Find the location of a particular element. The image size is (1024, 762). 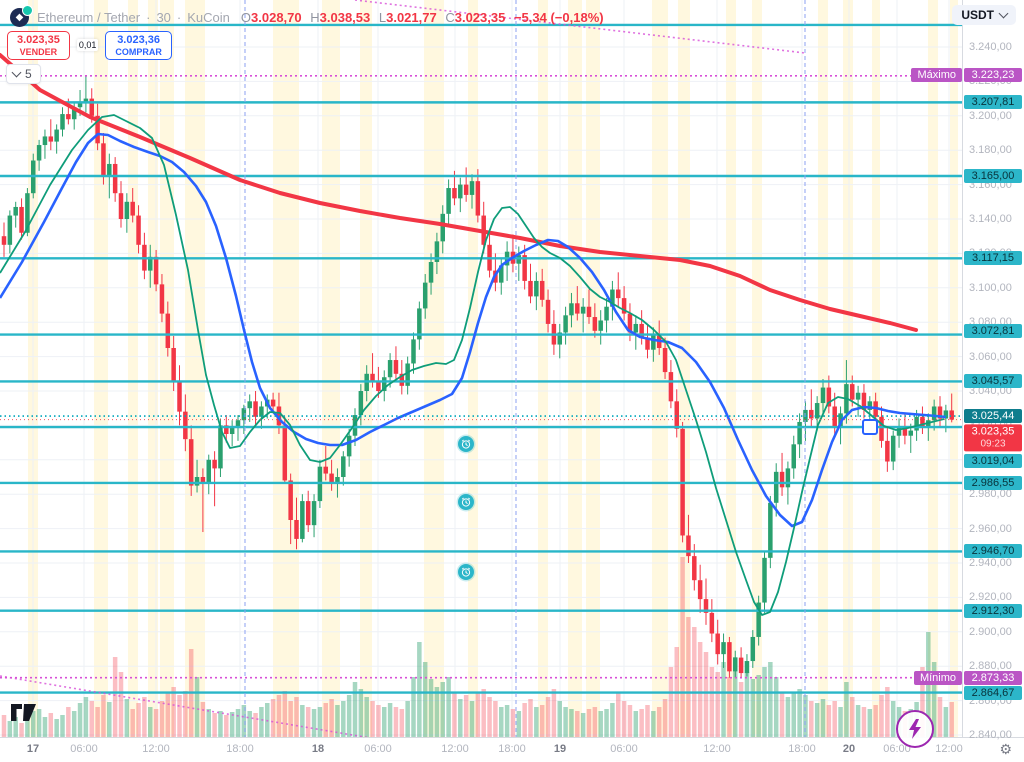

price-level-badge: 3.045,57 is located at coordinates (993, 381).